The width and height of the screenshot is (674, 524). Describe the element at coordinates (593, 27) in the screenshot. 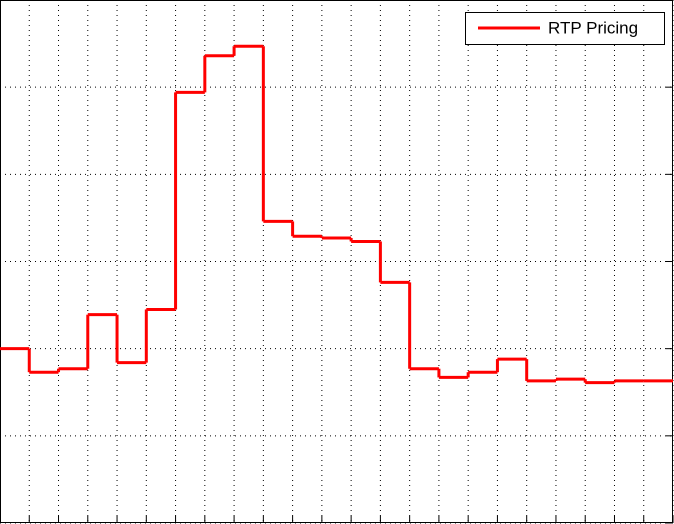

I see `legend-label: RTP Pricing` at that location.